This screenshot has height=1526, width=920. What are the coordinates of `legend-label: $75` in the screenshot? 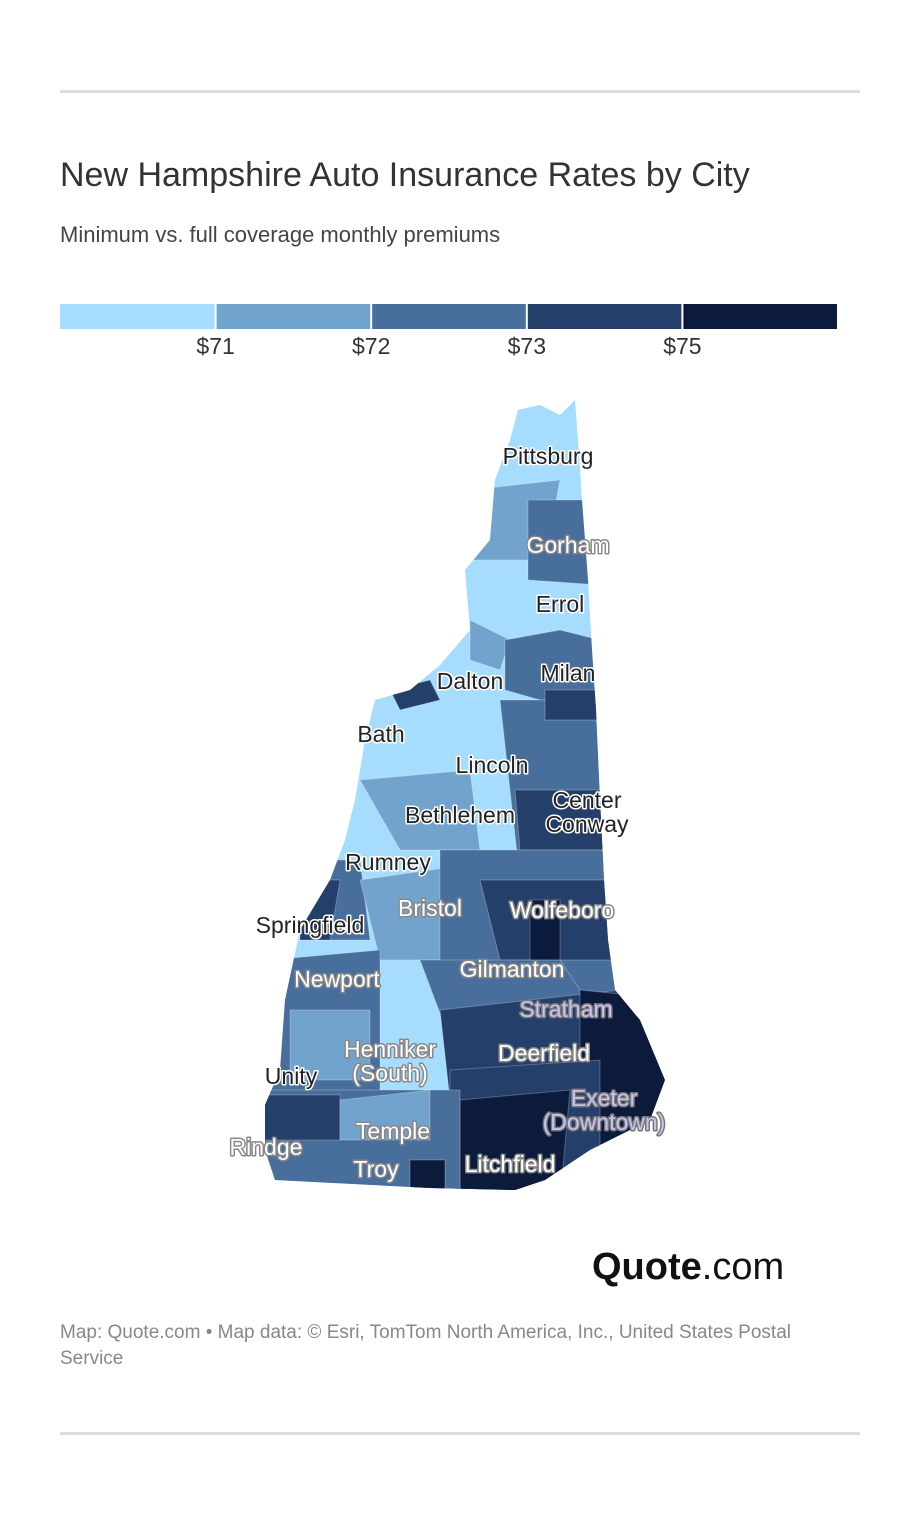 It's located at (682, 346).